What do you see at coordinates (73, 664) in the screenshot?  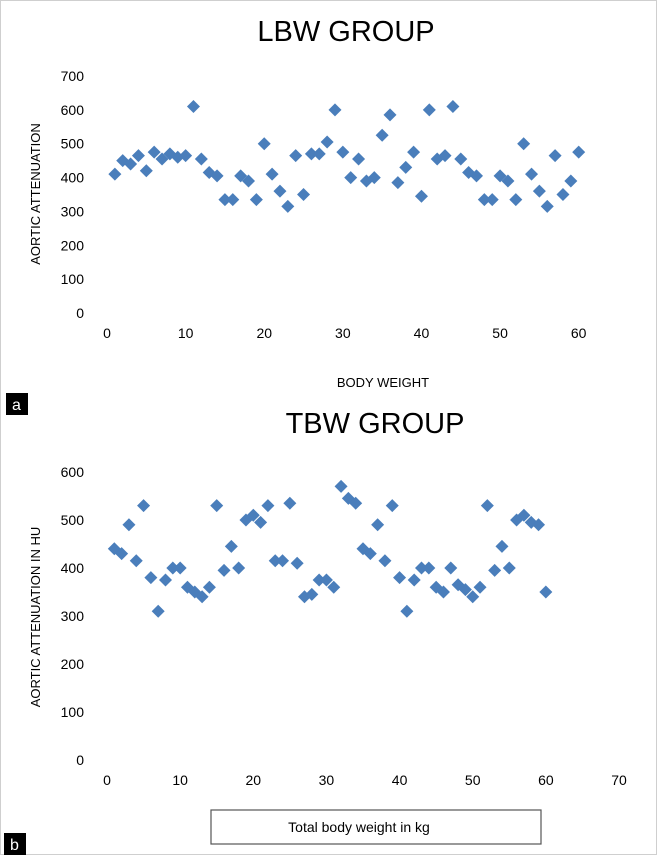 I see `y-tick-label: 200` at bounding box center [73, 664].